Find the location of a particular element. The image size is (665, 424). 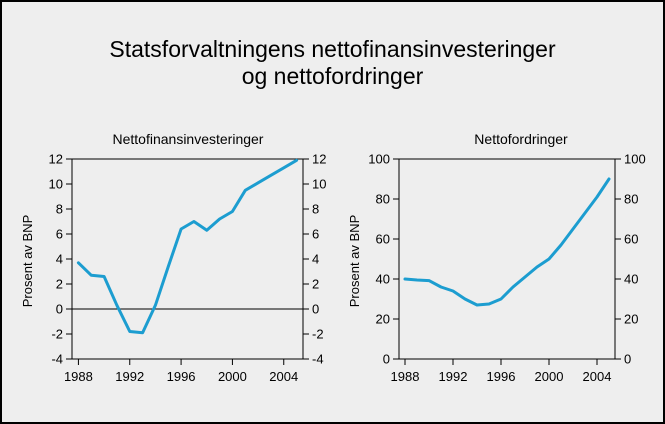

y-tick-label-left: 80 is located at coordinates (383, 199).